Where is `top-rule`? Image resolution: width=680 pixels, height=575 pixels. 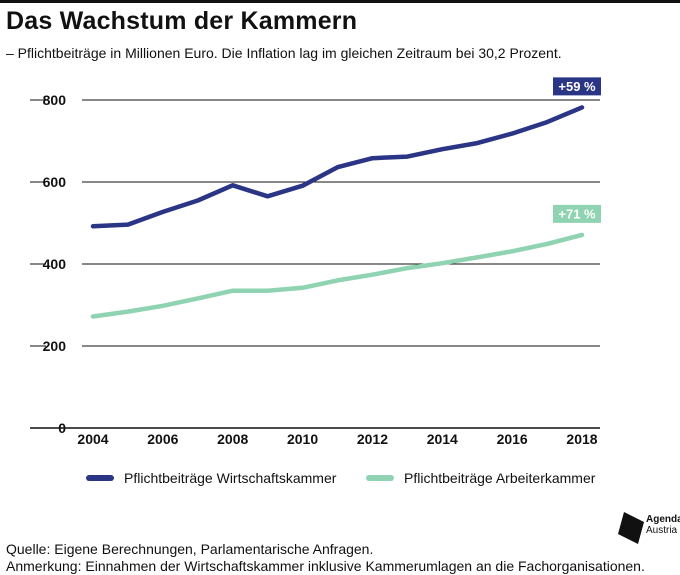 top-rule is located at coordinates (340, 1).